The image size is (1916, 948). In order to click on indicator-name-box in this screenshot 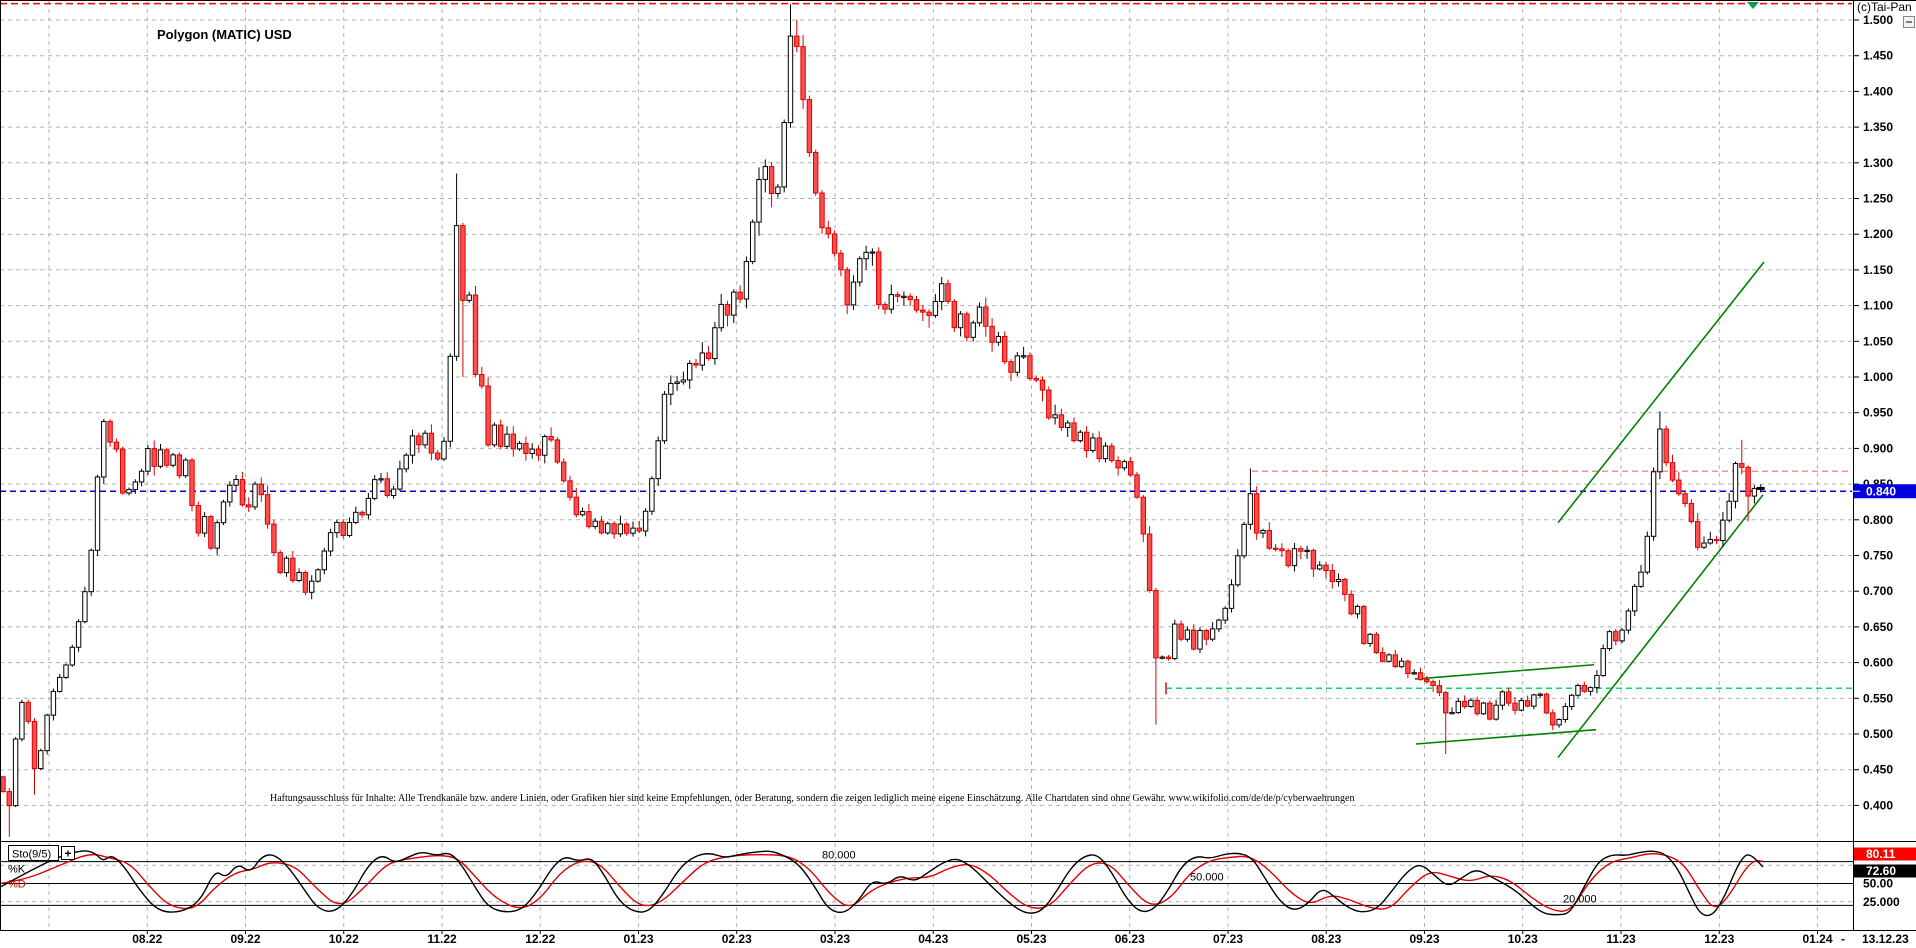, I will do `click(33, 853)`.